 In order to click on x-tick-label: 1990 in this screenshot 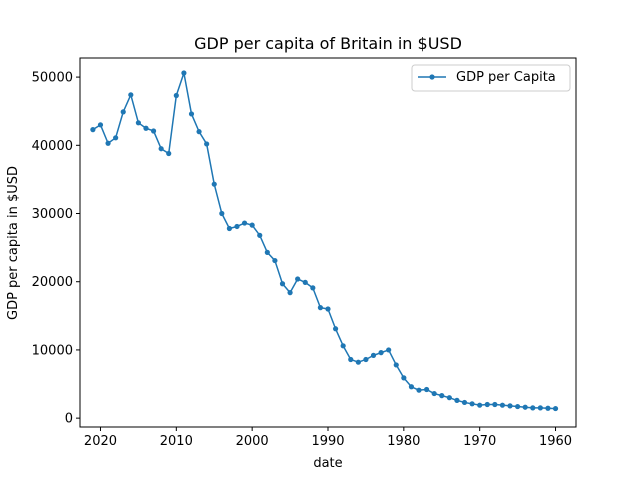, I will do `click(327, 441)`.